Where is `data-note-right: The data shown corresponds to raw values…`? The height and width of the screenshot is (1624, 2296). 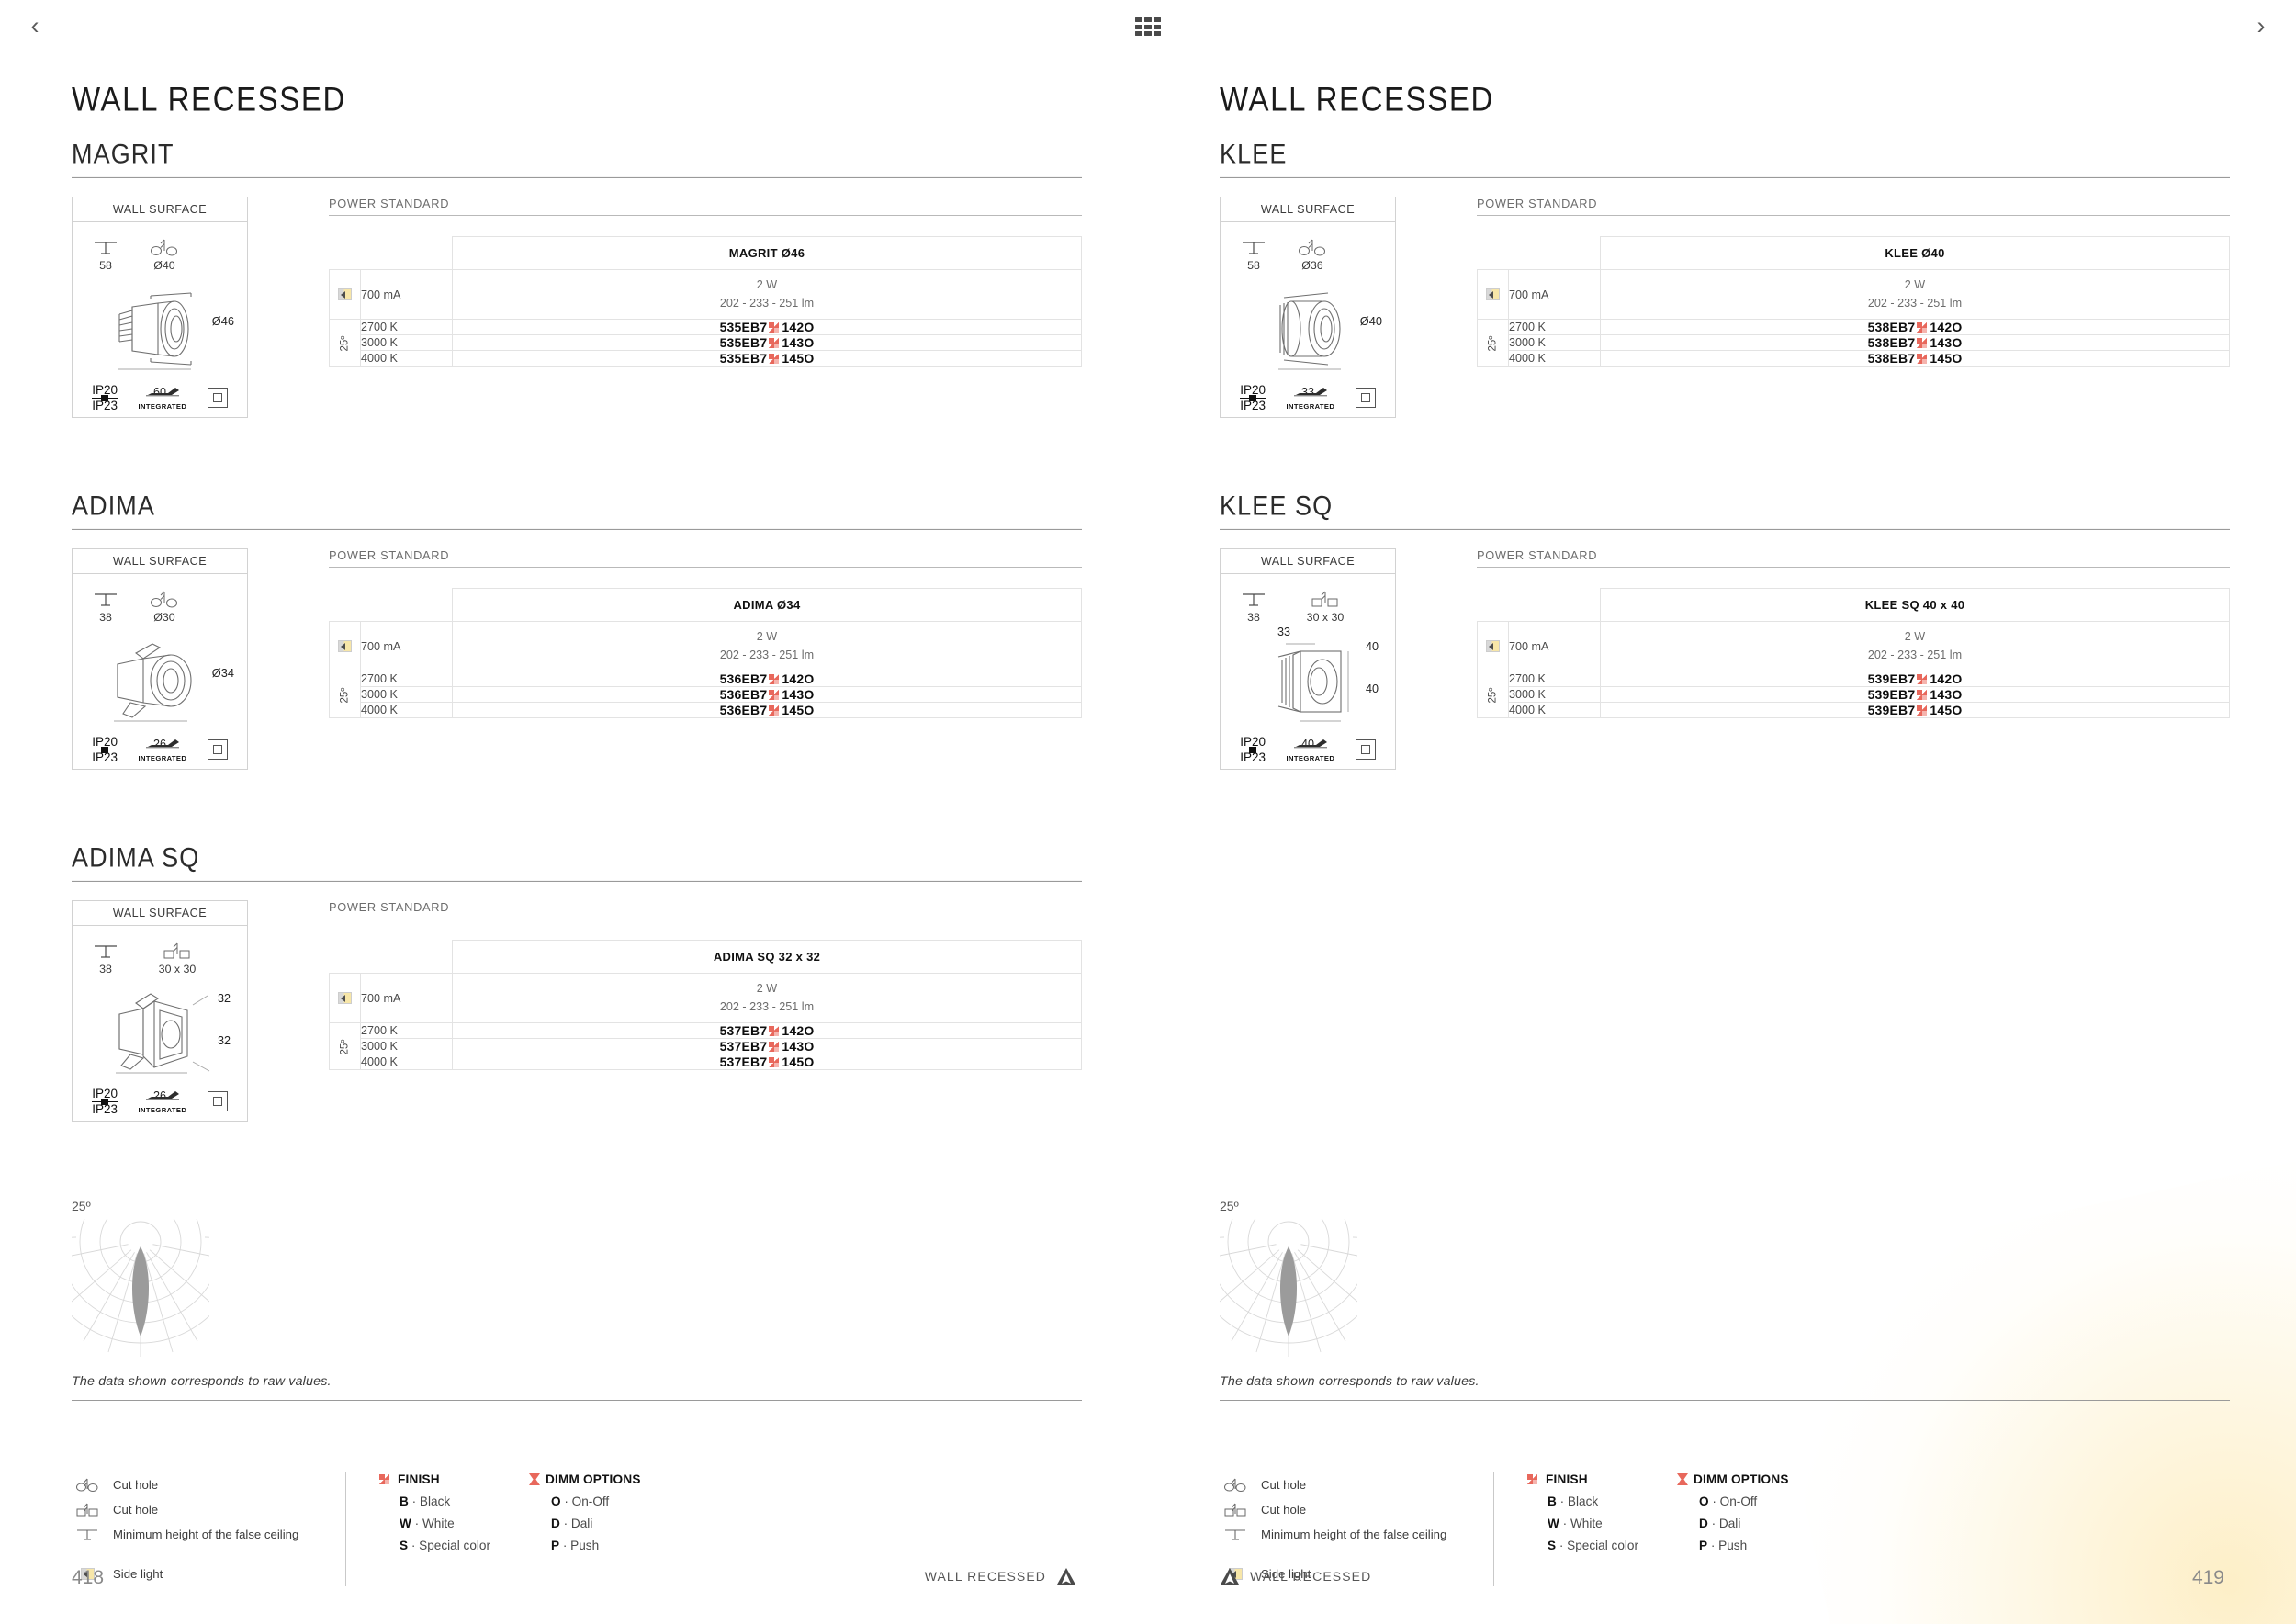
data-note-right: The data shown corresponds to raw values… is located at coordinates (1725, 1387).